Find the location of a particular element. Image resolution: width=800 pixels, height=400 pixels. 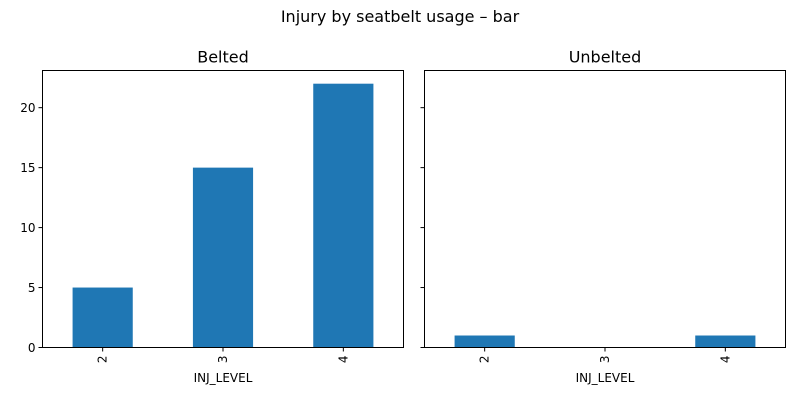

y-tick-label: 10 is located at coordinates (27, 228).